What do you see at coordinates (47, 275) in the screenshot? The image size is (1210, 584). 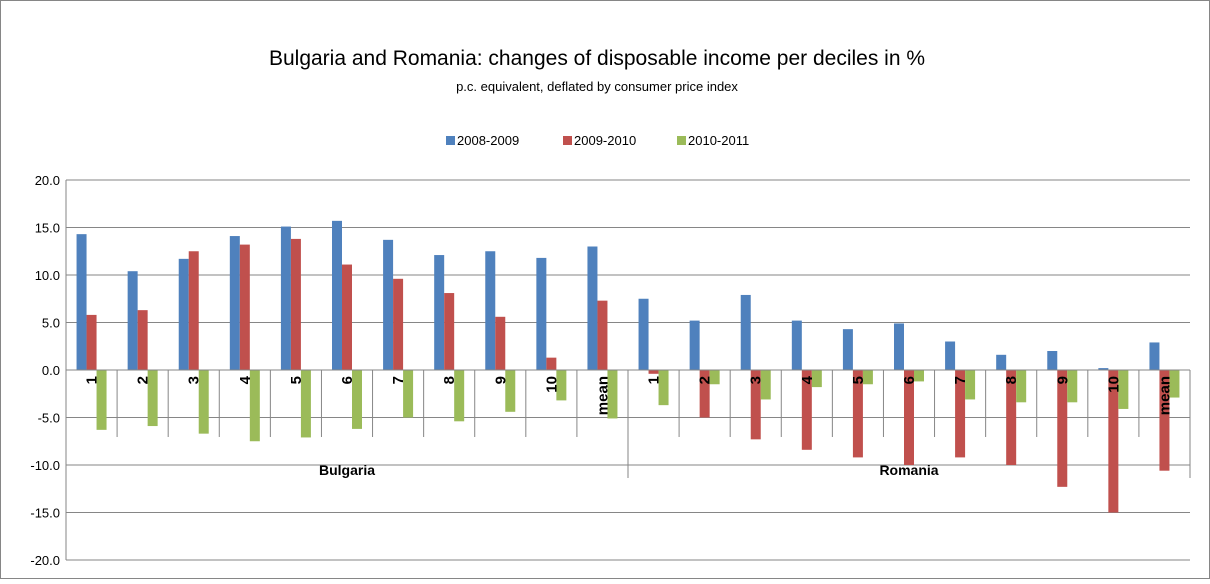 I see `y-tick-label: 10.0` at bounding box center [47, 275].